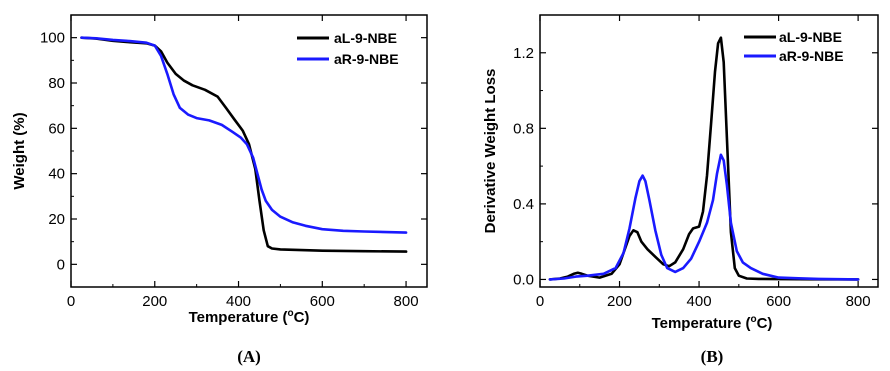 This screenshot has width=890, height=371. Describe the element at coordinates (490, 151) in the screenshot. I see `y-axis-label-b: Derivative Weight Loss` at that location.